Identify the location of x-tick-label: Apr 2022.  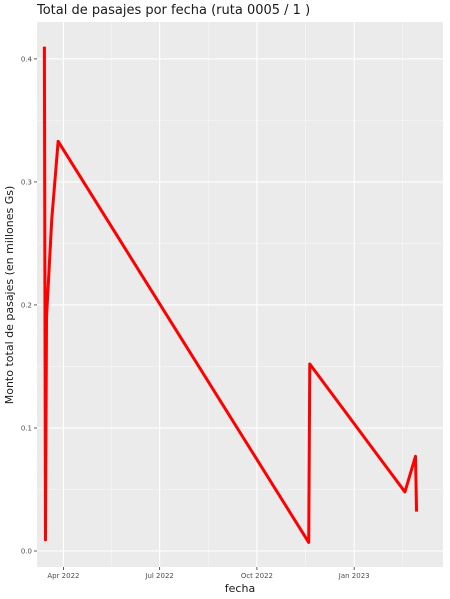
(63, 576).